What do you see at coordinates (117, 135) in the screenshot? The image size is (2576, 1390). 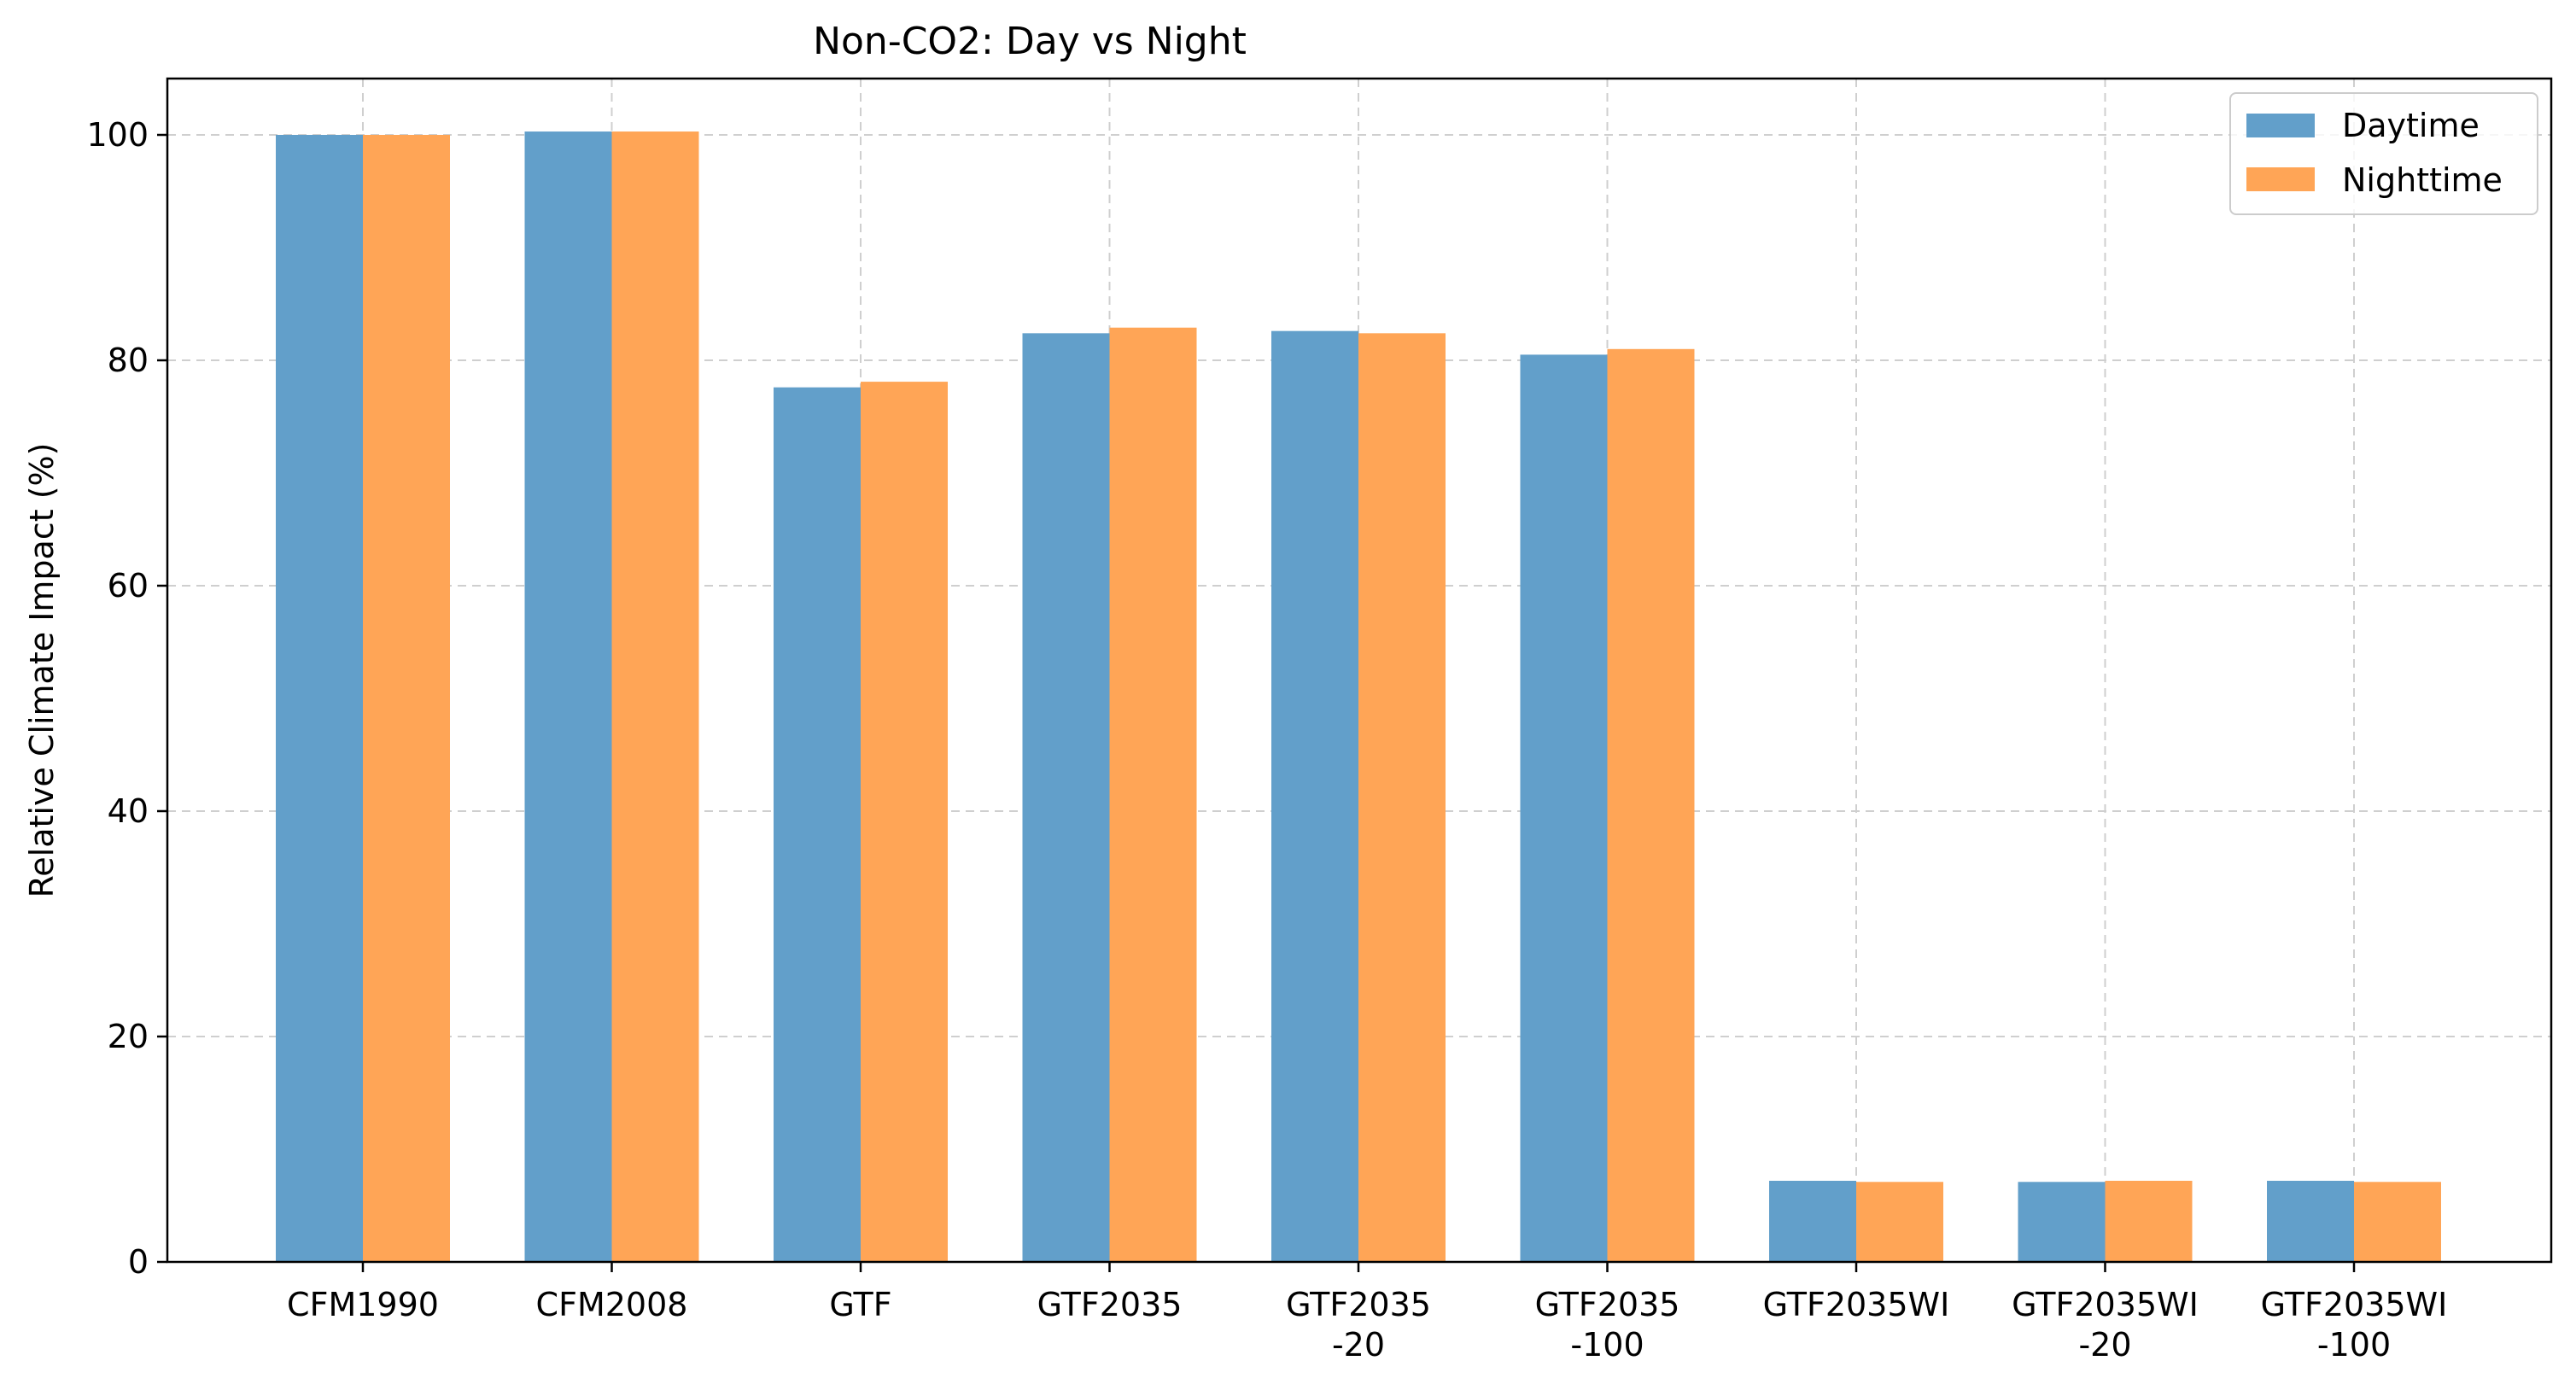 I see `y-tick-label: 100` at bounding box center [117, 135].